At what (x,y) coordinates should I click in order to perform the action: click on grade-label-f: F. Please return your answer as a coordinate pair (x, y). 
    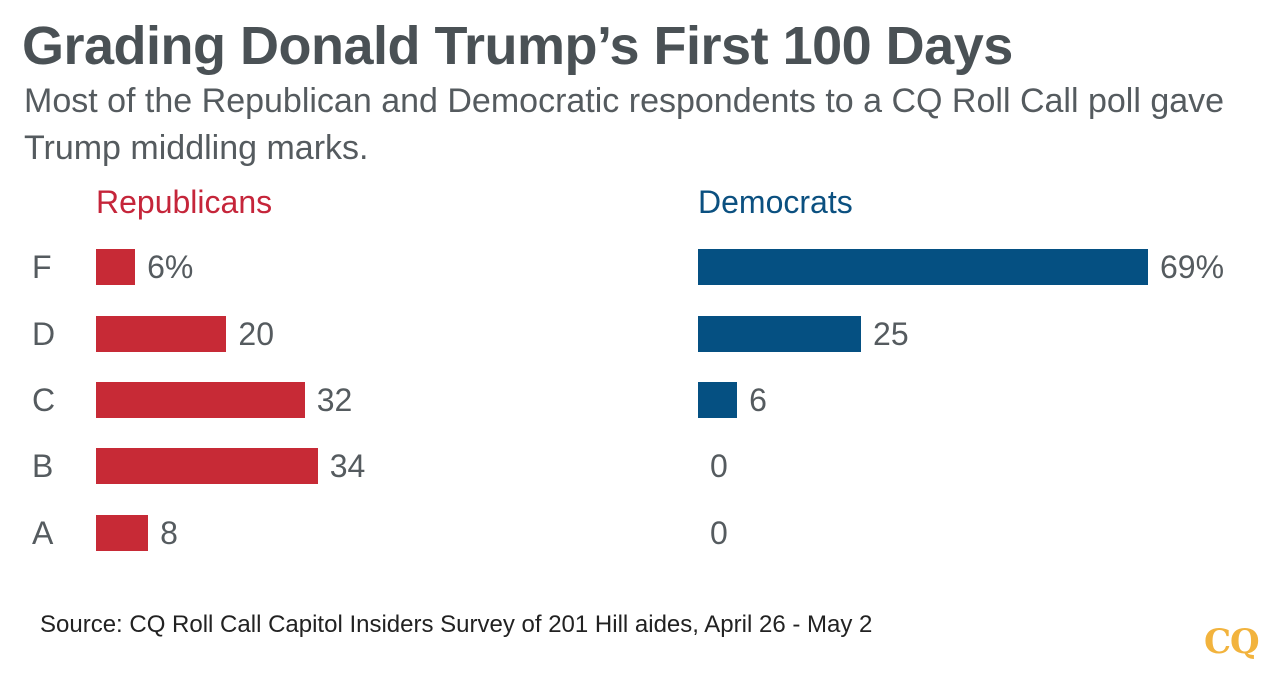
    Looking at the image, I should click on (42, 267).